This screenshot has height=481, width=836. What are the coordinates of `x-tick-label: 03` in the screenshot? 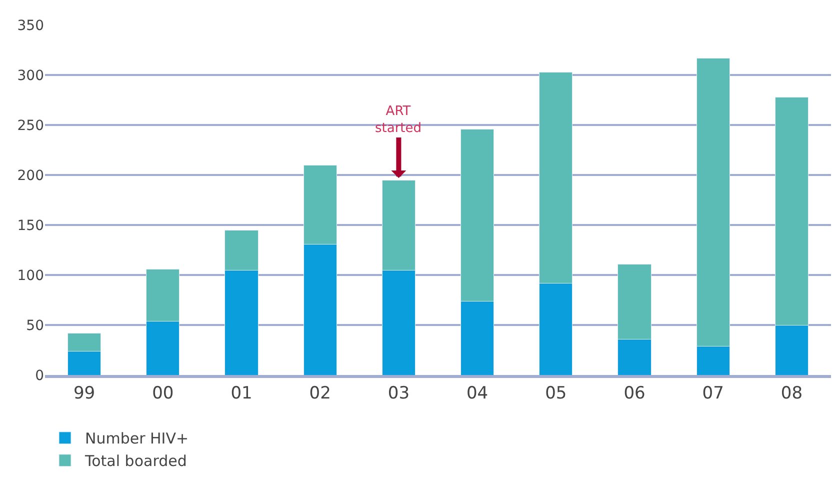 It's located at (399, 393).